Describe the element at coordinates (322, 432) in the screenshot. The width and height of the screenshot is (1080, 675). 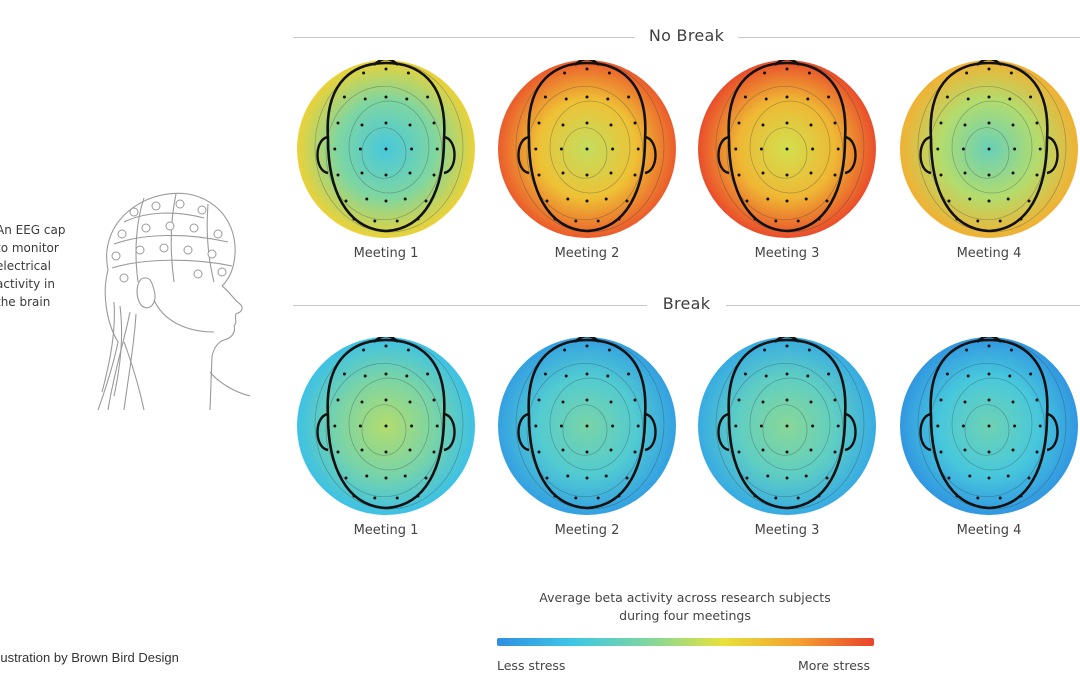
I see `left-ear` at that location.